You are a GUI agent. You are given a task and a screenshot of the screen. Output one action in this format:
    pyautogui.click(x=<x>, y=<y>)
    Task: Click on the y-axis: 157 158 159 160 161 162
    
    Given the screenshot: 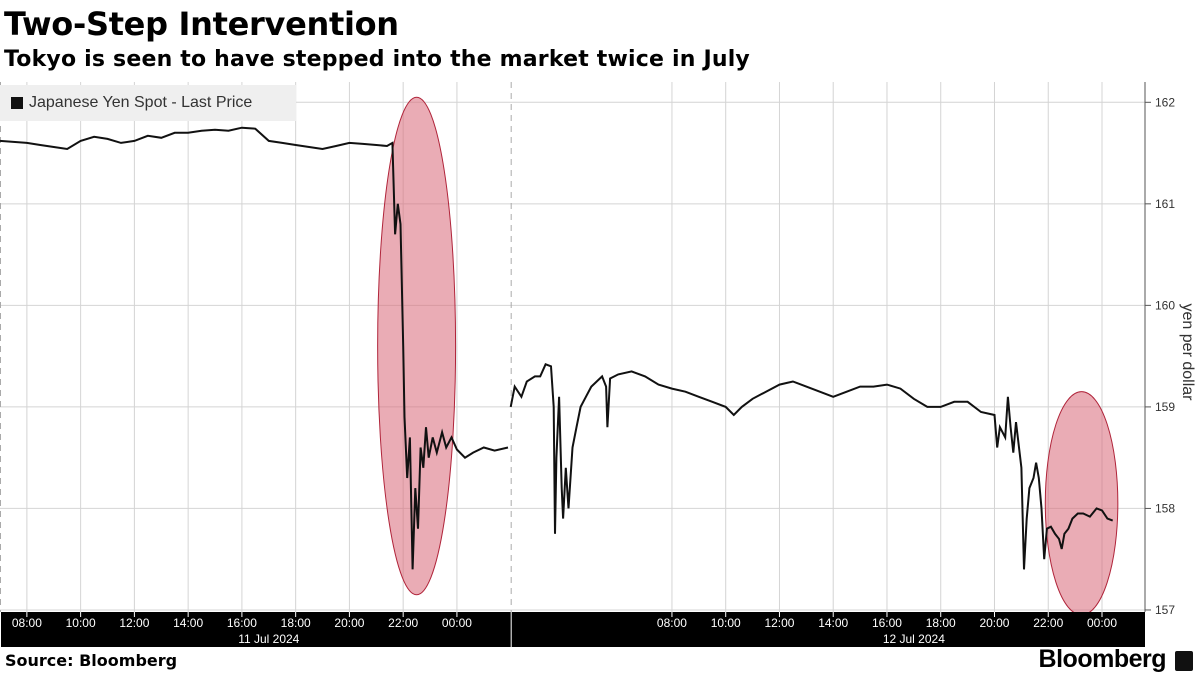 What is the action you would take?
    pyautogui.click(x=1159, y=349)
    